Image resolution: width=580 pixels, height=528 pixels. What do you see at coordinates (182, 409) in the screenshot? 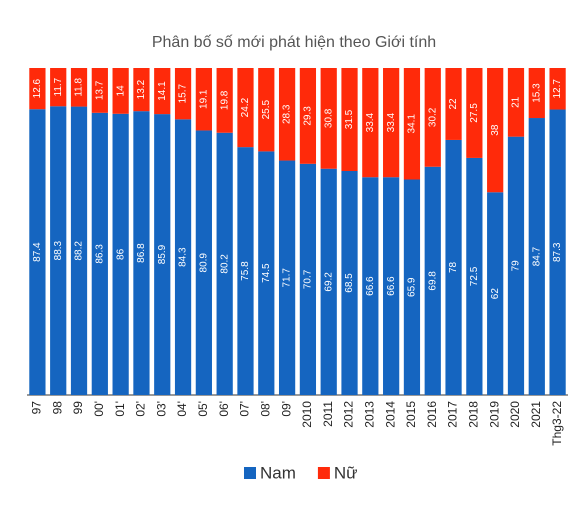
I see `x-tick-label: 04'` at bounding box center [182, 409].